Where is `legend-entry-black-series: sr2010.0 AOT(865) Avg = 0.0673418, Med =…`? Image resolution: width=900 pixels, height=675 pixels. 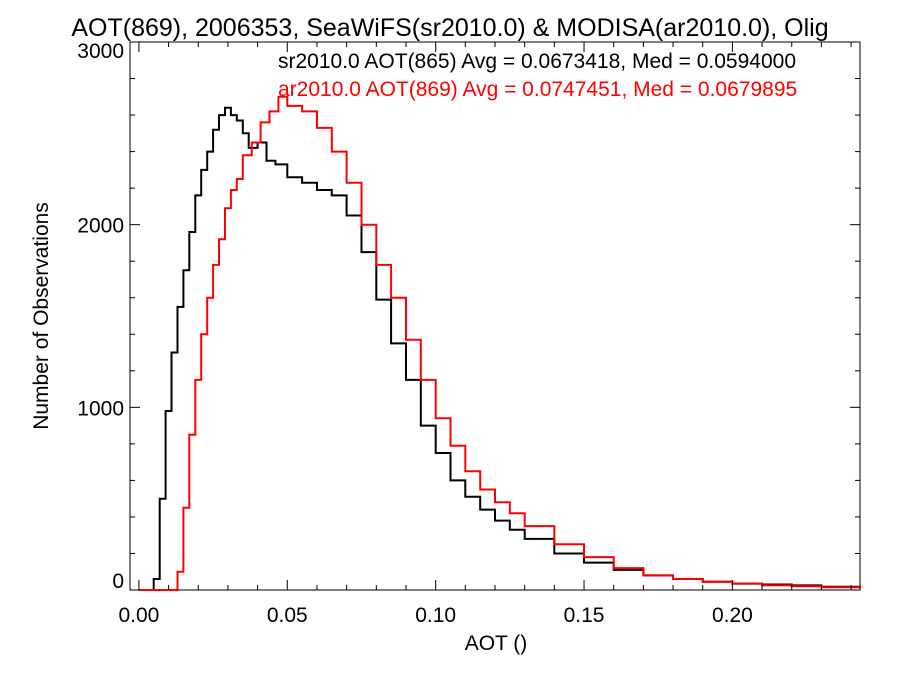 legend-entry-black-series: sr2010.0 AOT(865) Avg = 0.0673418, Med =… is located at coordinates (537, 61).